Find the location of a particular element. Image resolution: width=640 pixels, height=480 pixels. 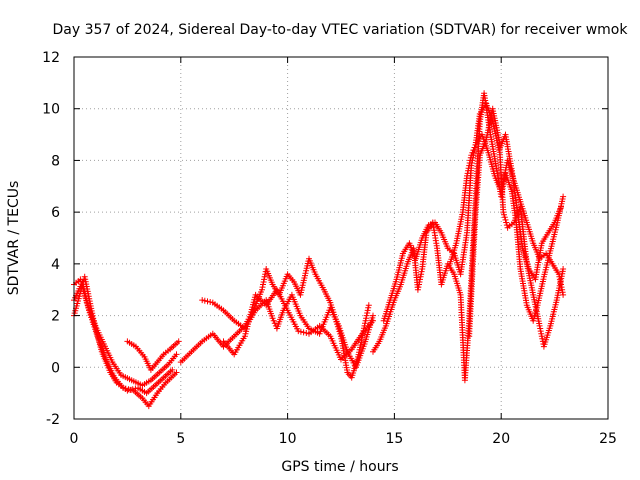

x-axis-label: GPS time / hours is located at coordinates (339, 467).